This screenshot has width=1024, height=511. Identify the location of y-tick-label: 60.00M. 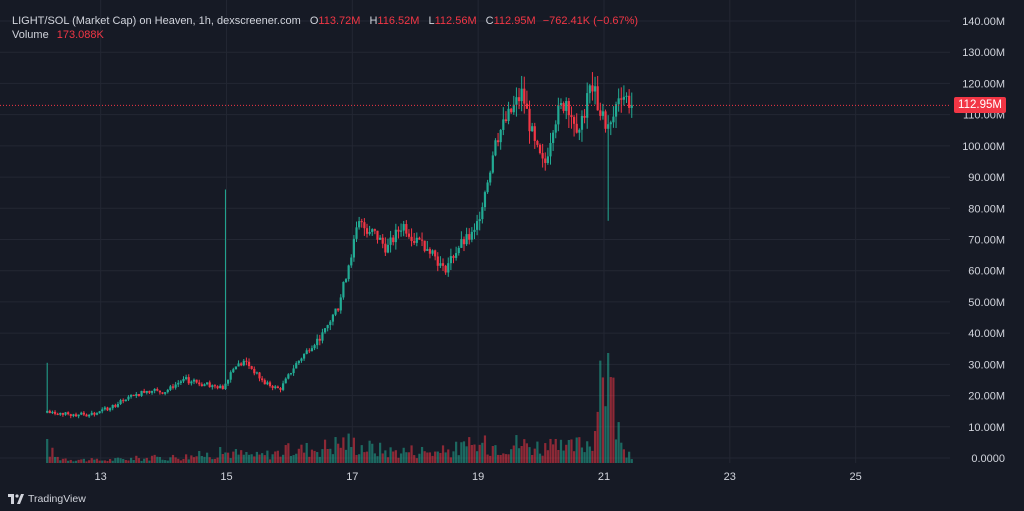
(986, 272).